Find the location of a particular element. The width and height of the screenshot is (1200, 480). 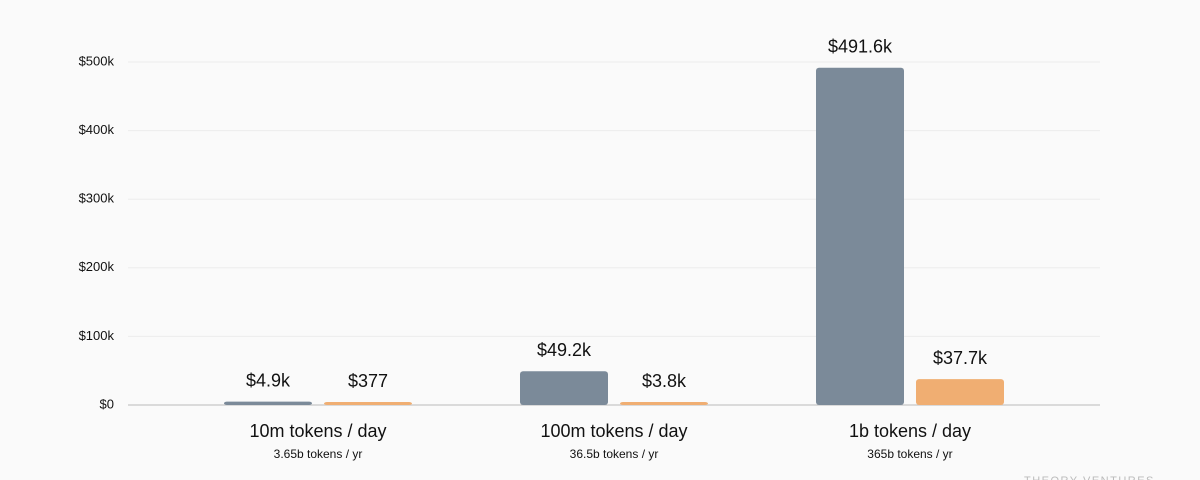

y-tick-label: $100k is located at coordinates (97, 335).